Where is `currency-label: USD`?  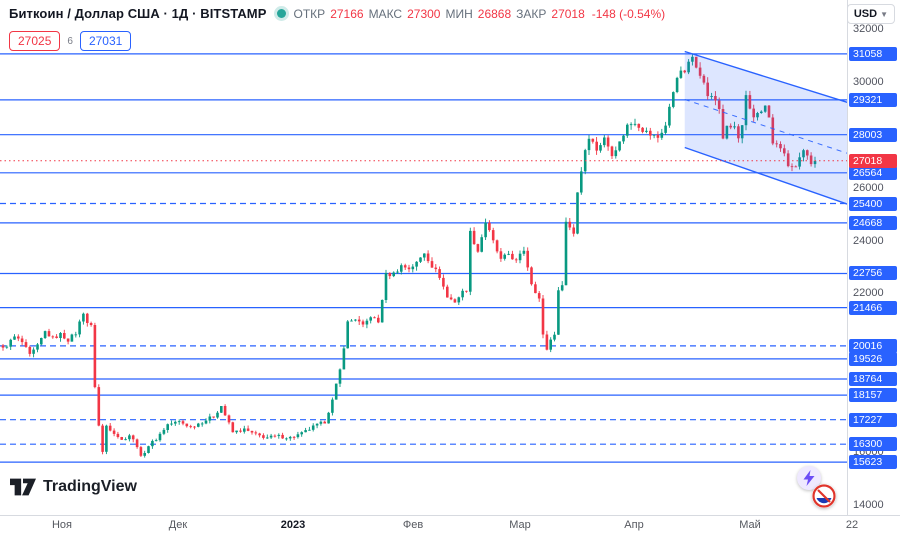 currency-label: USD is located at coordinates (865, 14).